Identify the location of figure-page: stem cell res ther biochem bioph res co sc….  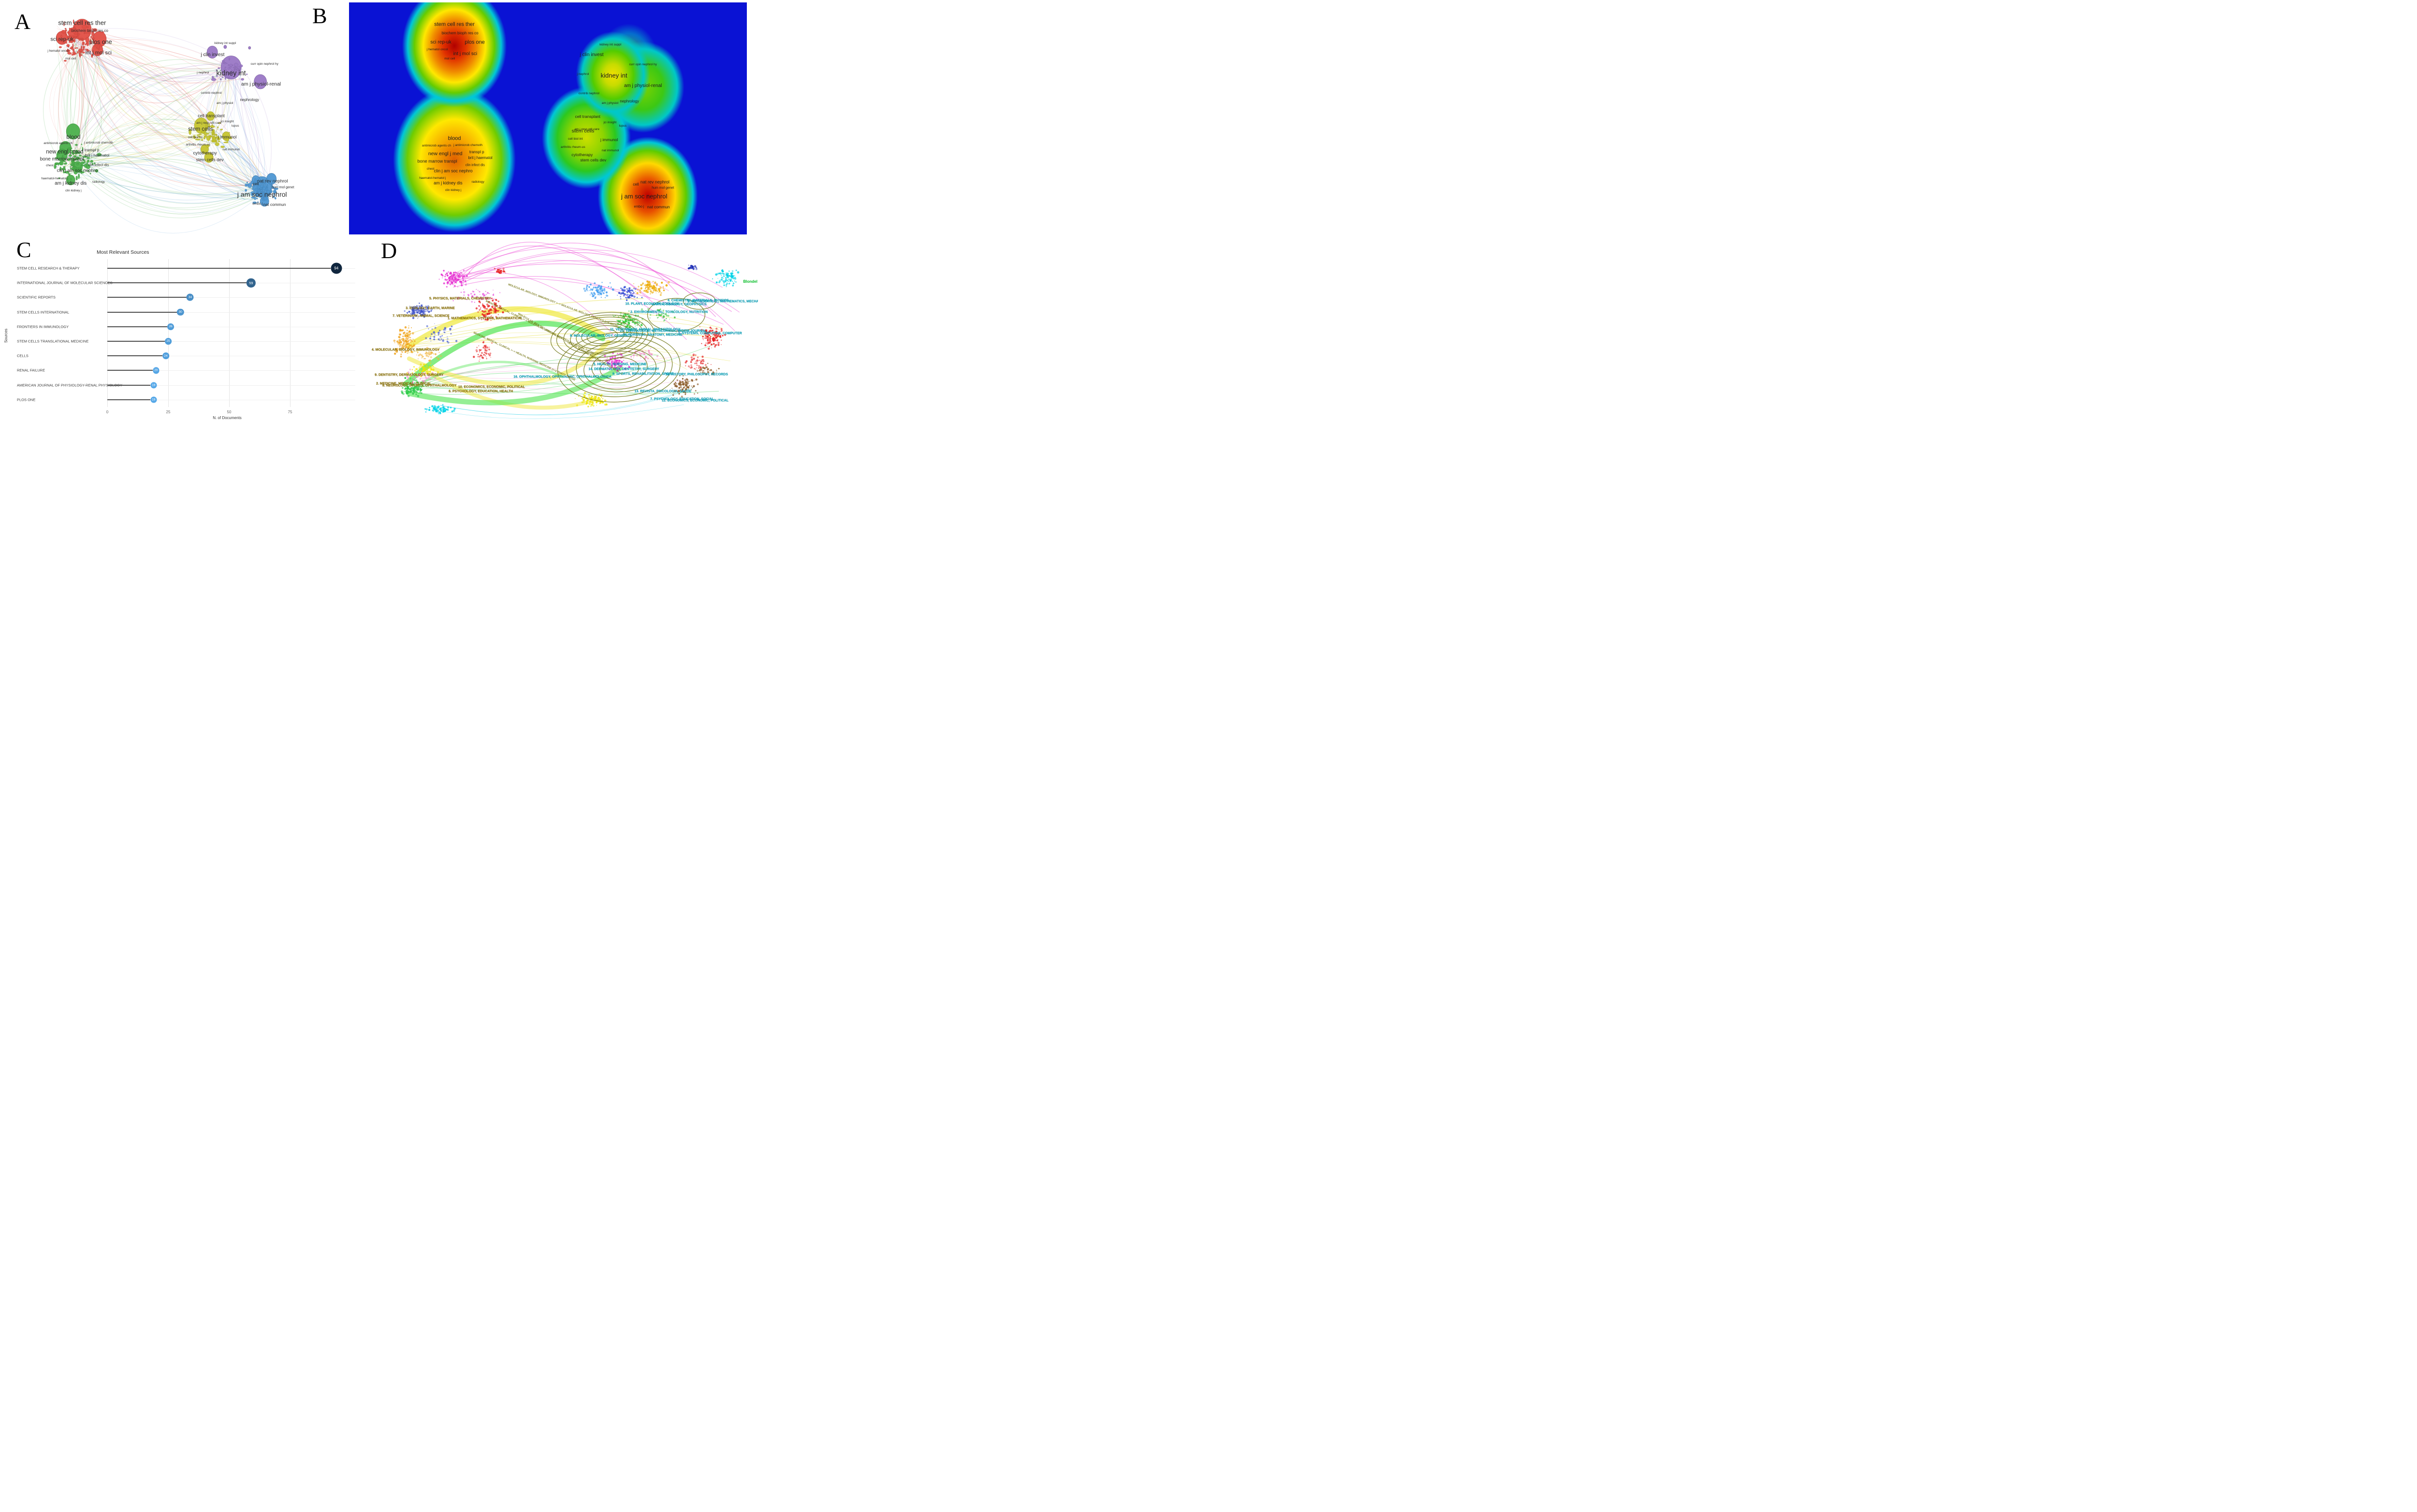
(379, 212).